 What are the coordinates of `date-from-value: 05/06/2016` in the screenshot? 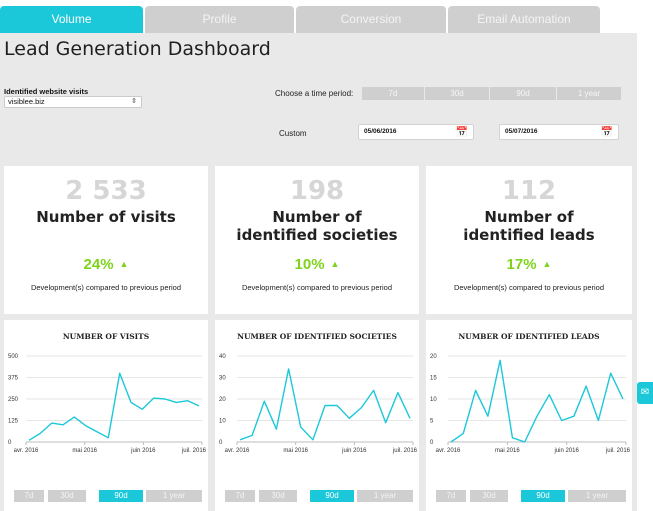 It's located at (380, 131).